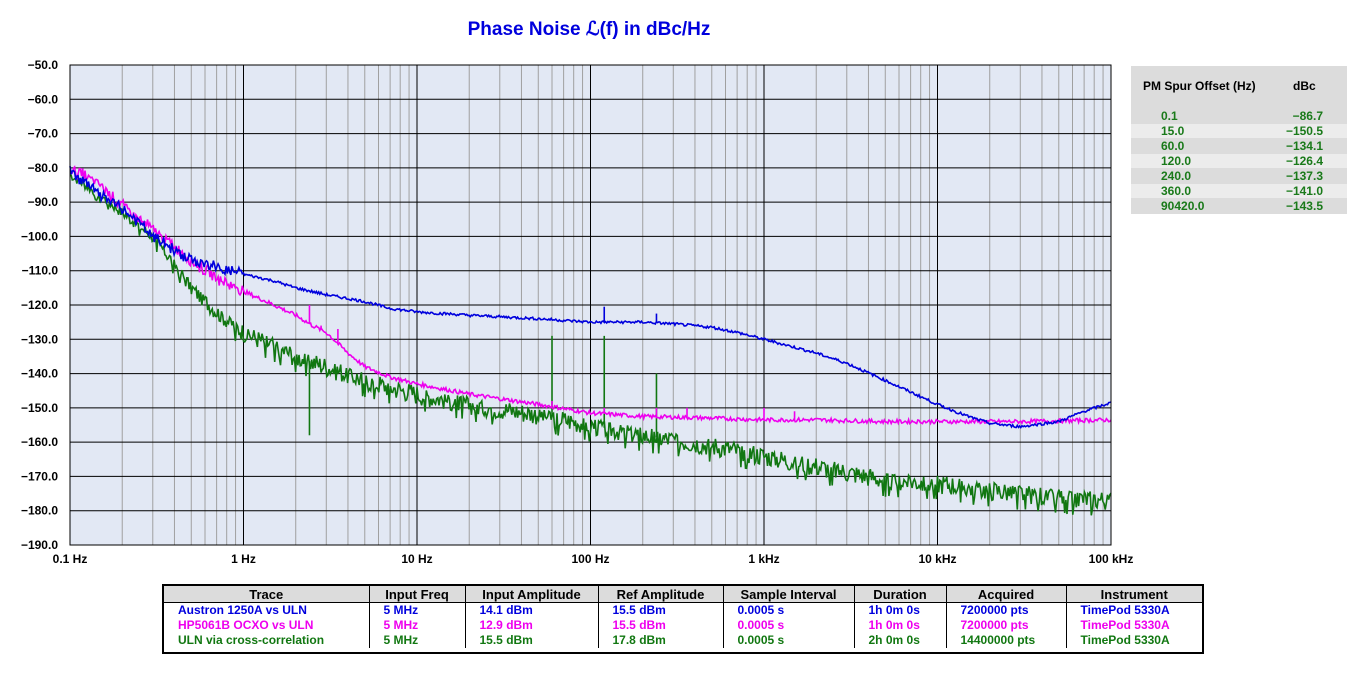 The image size is (1366, 686). What do you see at coordinates (1176, 176) in the screenshot?
I see `spur-offset: 240.0` at bounding box center [1176, 176].